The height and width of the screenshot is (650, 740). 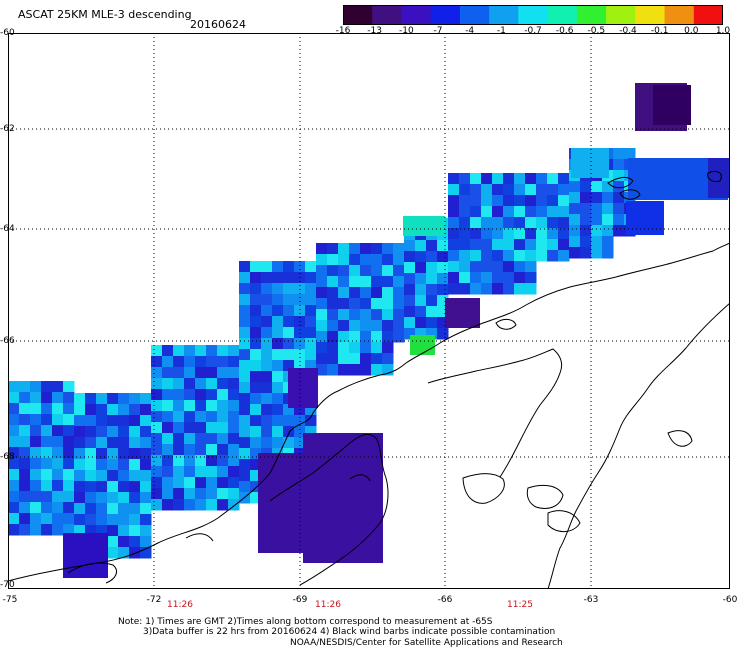 I want to click on colorbar-label: -0.5, so click(x=596, y=31).